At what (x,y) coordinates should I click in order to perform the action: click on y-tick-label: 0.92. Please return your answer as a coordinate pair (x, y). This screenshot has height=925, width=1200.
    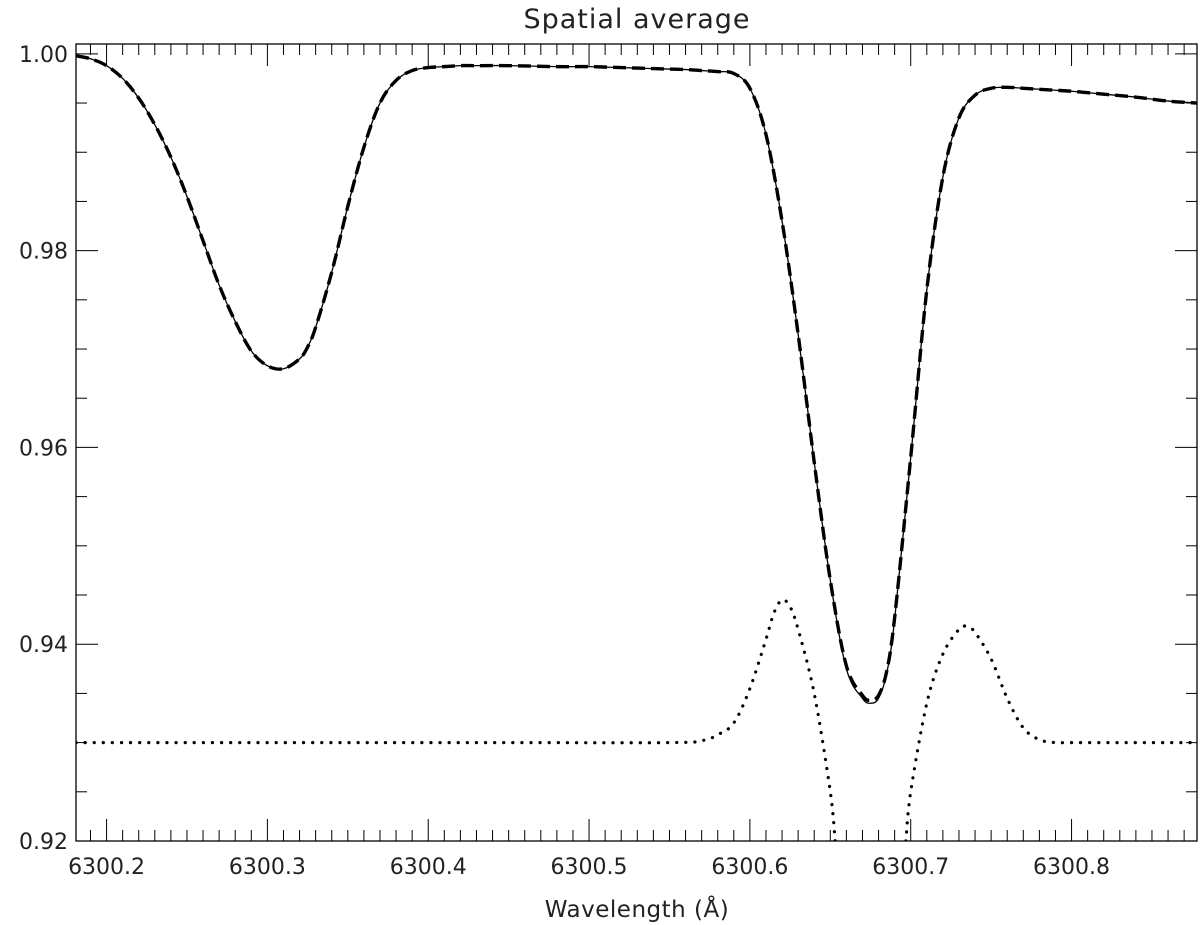
    Looking at the image, I should click on (43, 842).